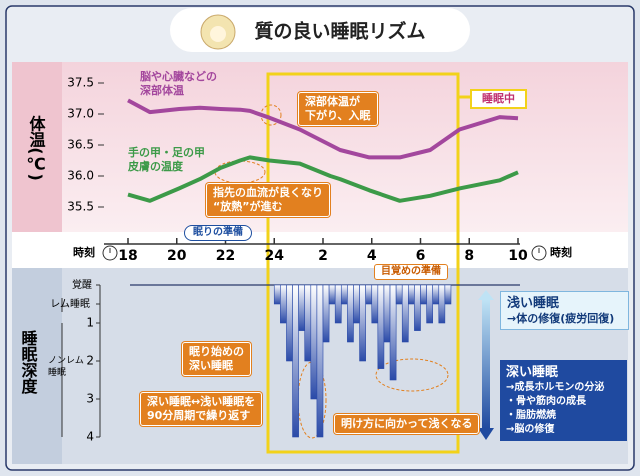 The image size is (640, 476). What do you see at coordinates (225, 256) in the screenshot?
I see `x-tick-label: 22` at bounding box center [225, 256].